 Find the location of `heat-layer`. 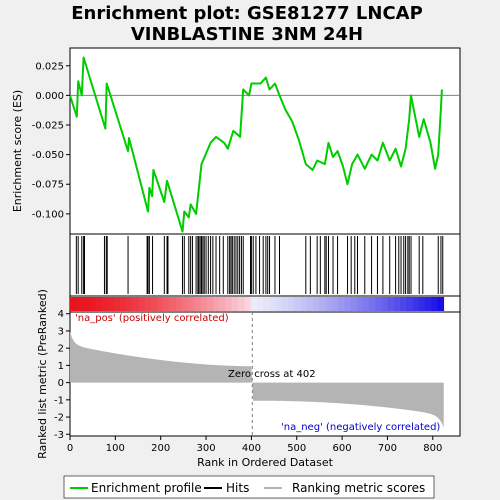

heat-layer is located at coordinates (257, 304).